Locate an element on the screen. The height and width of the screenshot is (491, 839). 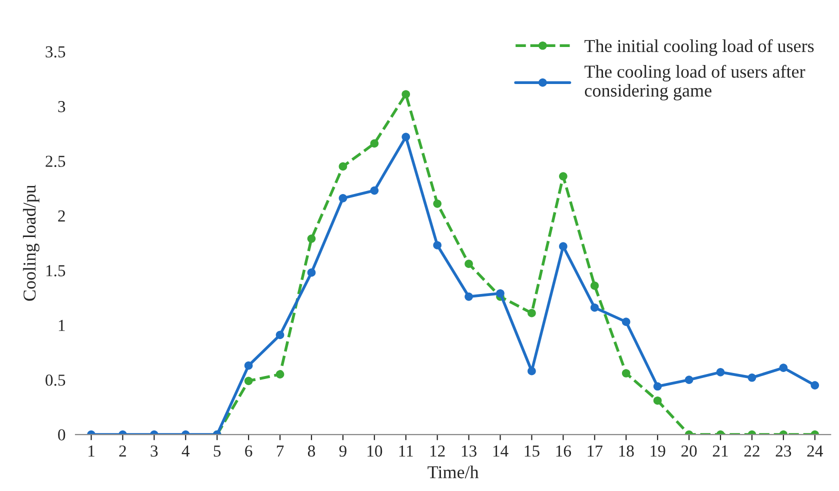
x-tick-label: 13 is located at coordinates (469, 451).